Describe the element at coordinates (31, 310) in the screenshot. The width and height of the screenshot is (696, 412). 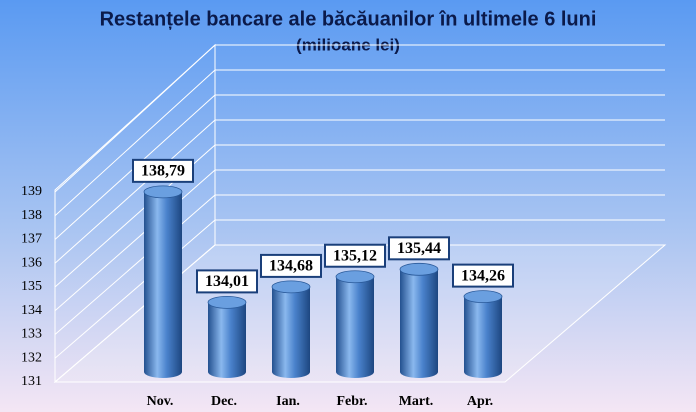
I see `y-tick-label: 134` at that location.